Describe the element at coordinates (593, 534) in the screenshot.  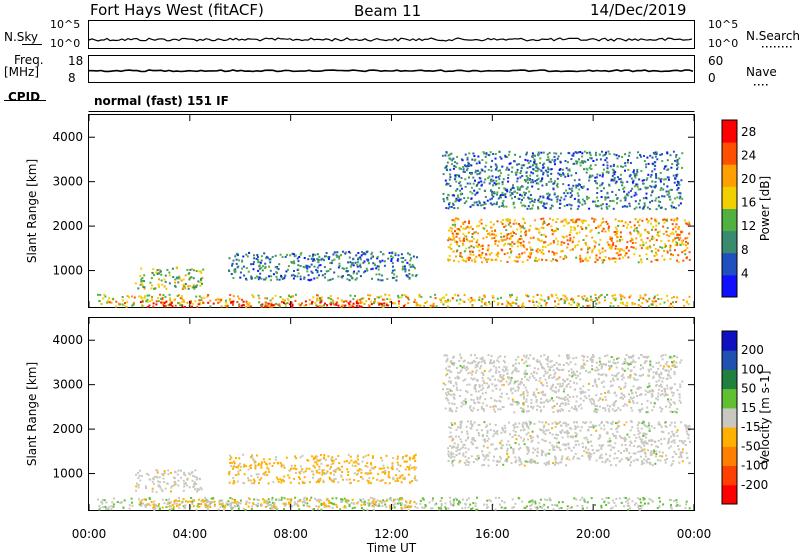
I see `x-tick-label: 20:00` at that location.